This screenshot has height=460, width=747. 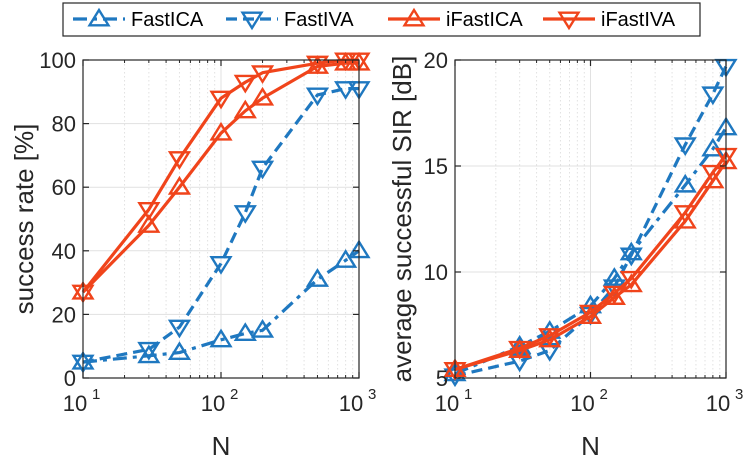 What do you see at coordinates (64, 124) in the screenshot?
I see `y-tick-label: 80` at bounding box center [64, 124].